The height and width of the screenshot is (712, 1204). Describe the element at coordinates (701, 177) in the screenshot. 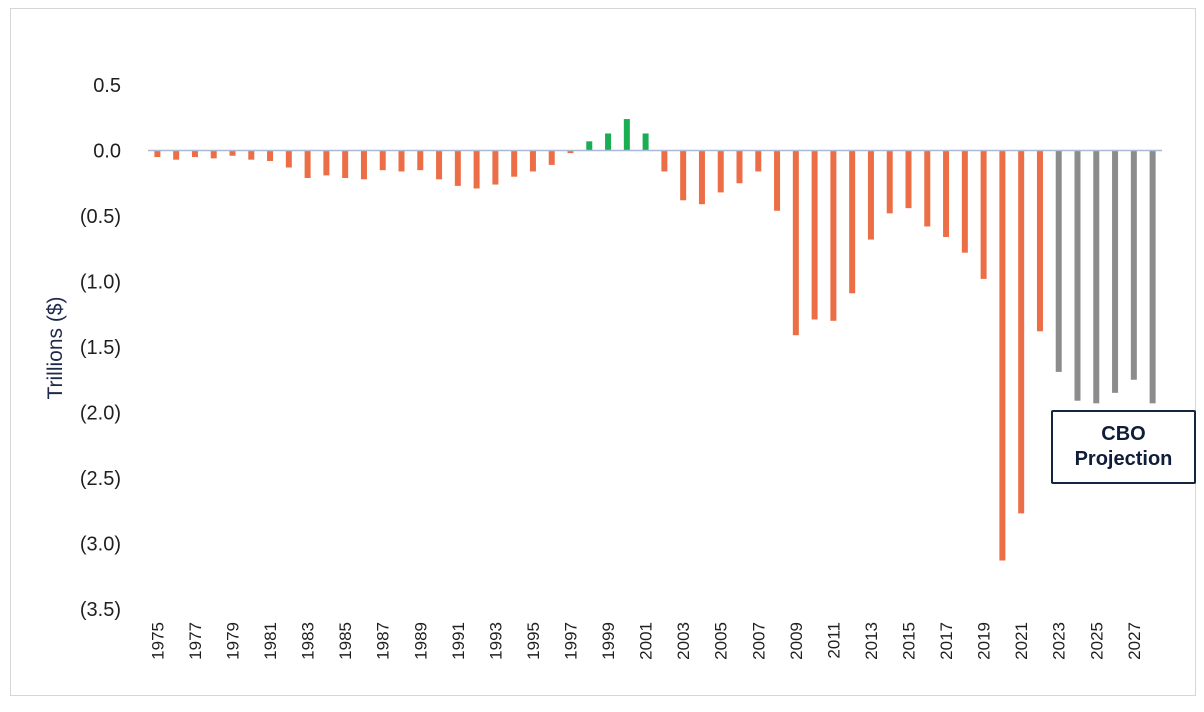

I see `bar-2004` at that location.